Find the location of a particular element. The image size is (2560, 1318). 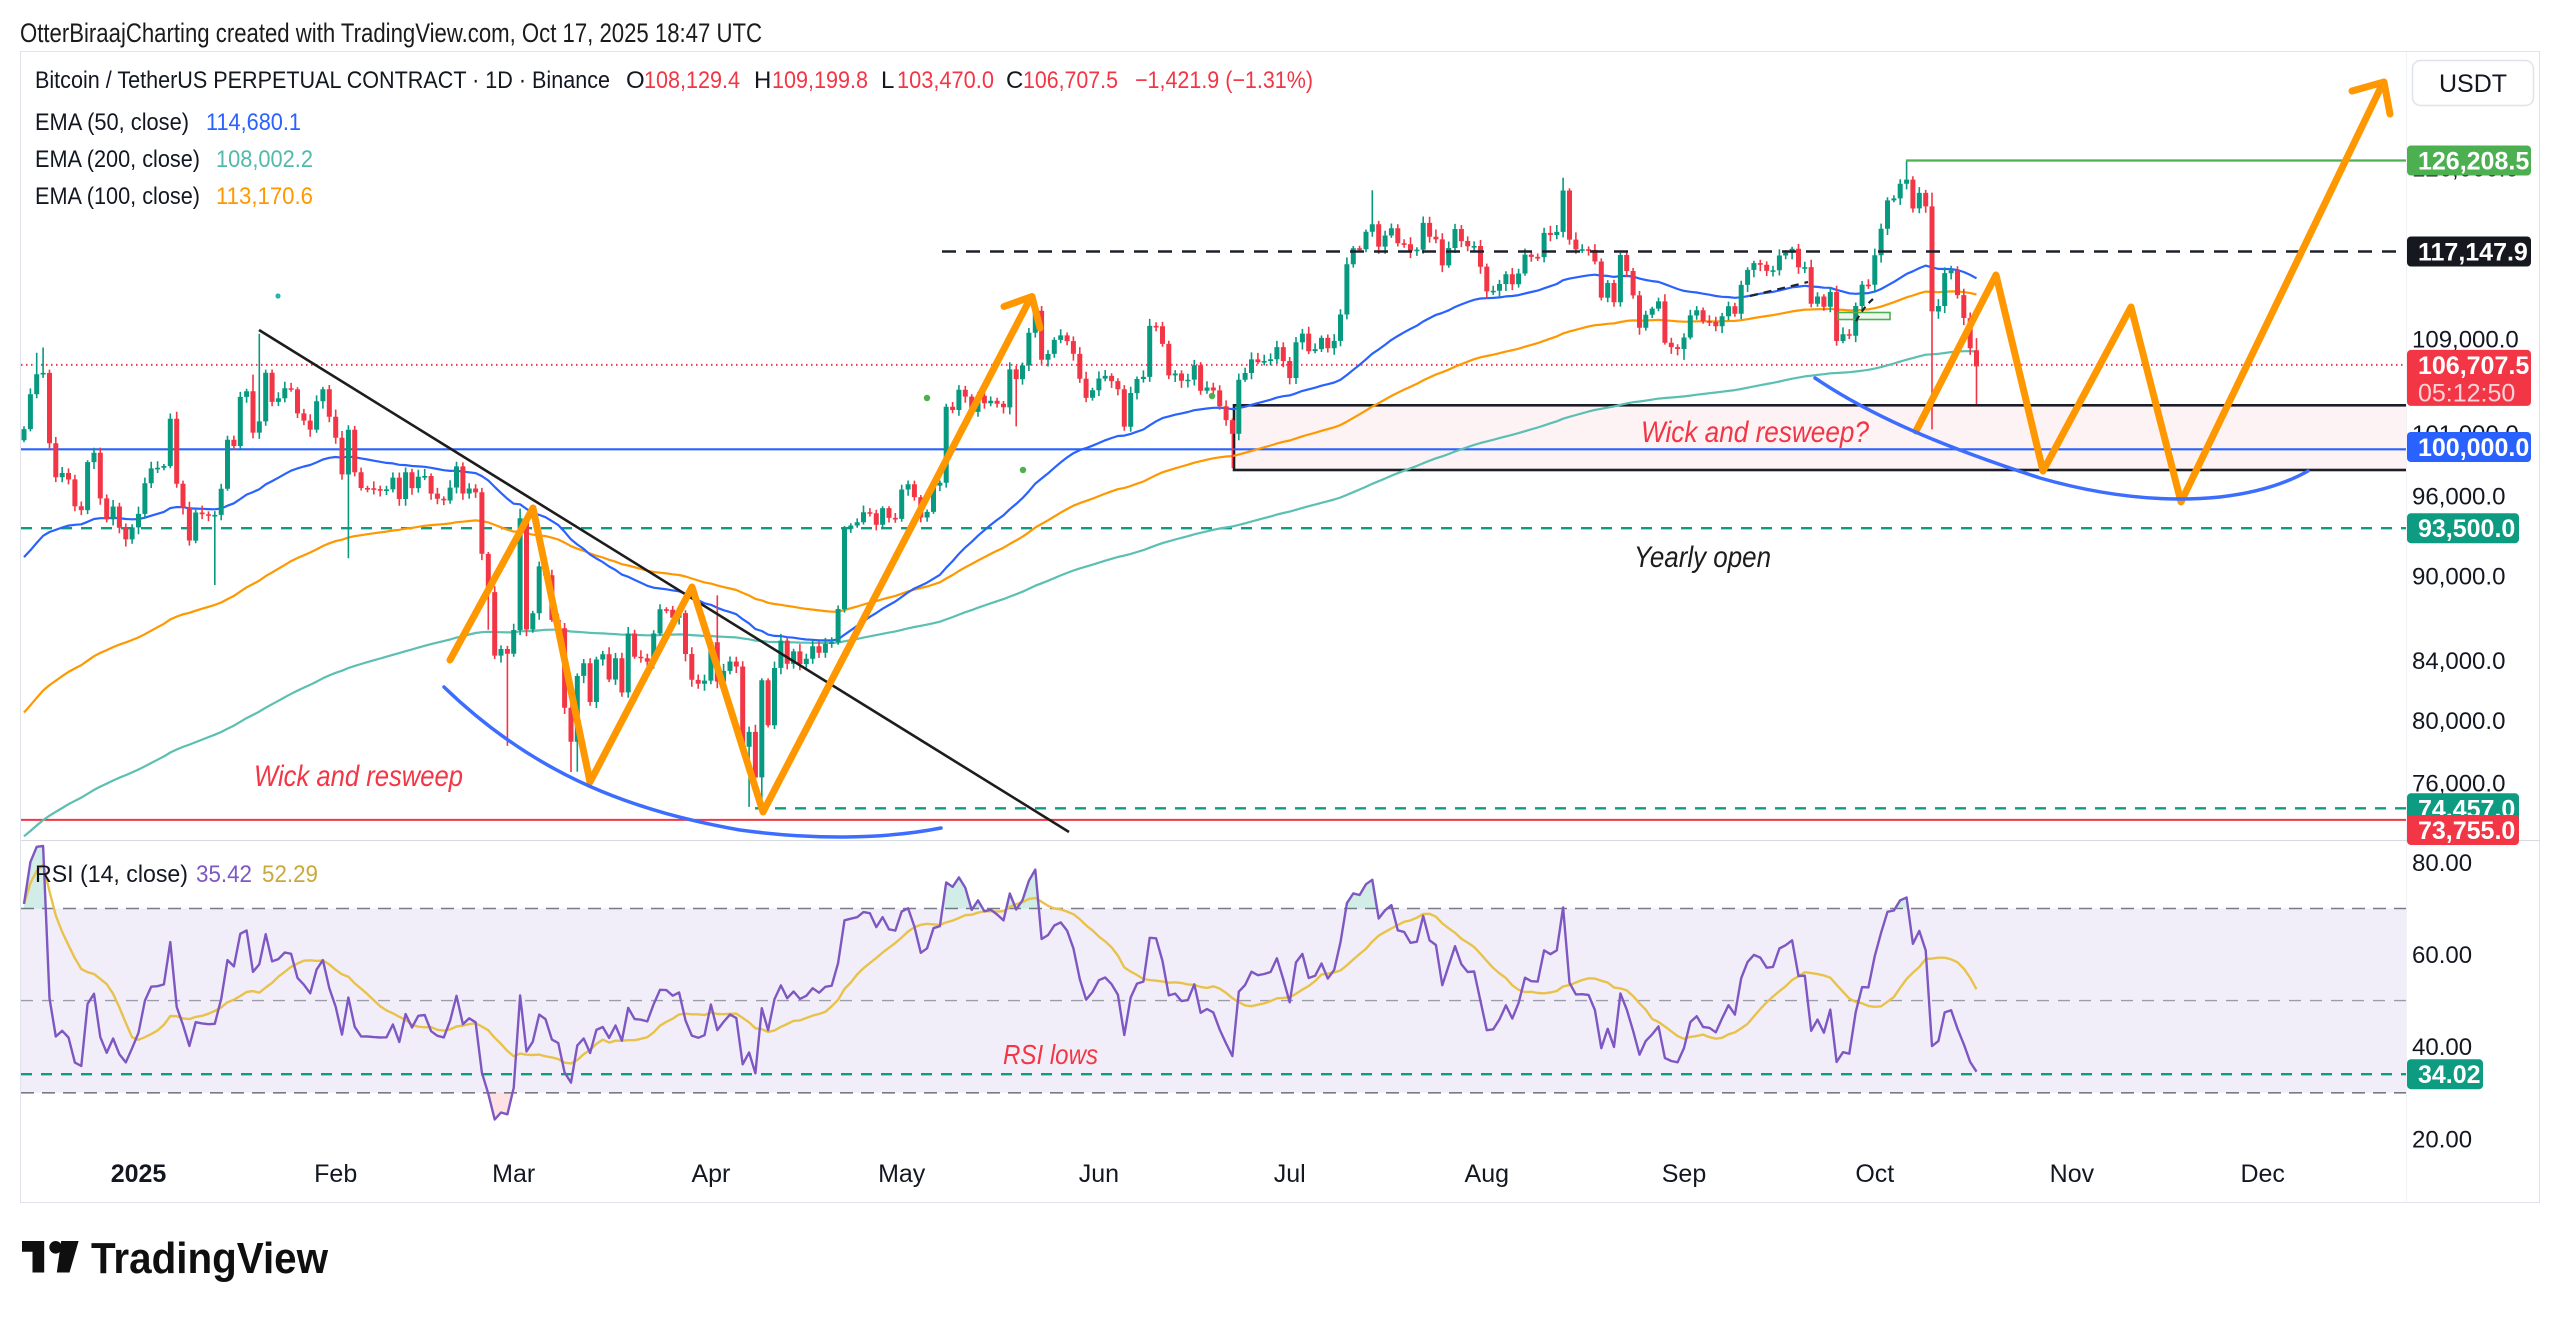

svg-text: Wick and resweep is located at coordinates (358, 776).